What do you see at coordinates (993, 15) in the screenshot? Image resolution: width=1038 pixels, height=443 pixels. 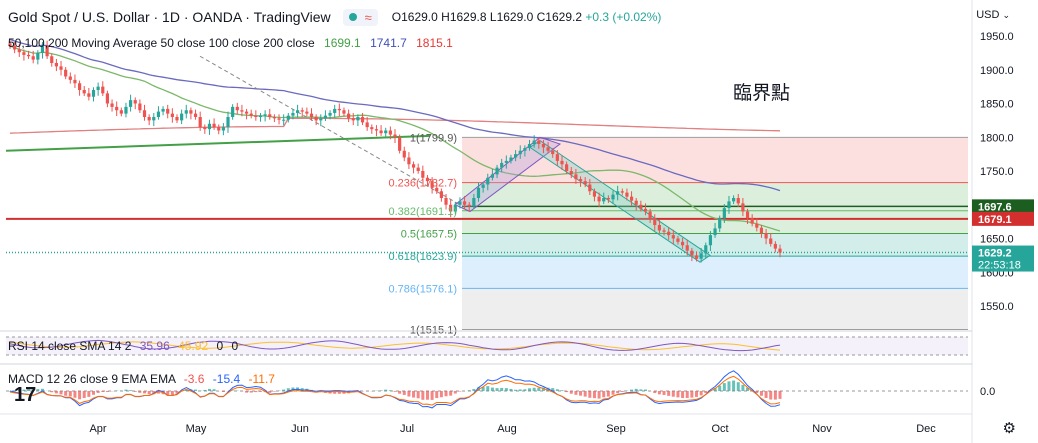 I see `currency-selector: USD ⌄` at bounding box center [993, 15].